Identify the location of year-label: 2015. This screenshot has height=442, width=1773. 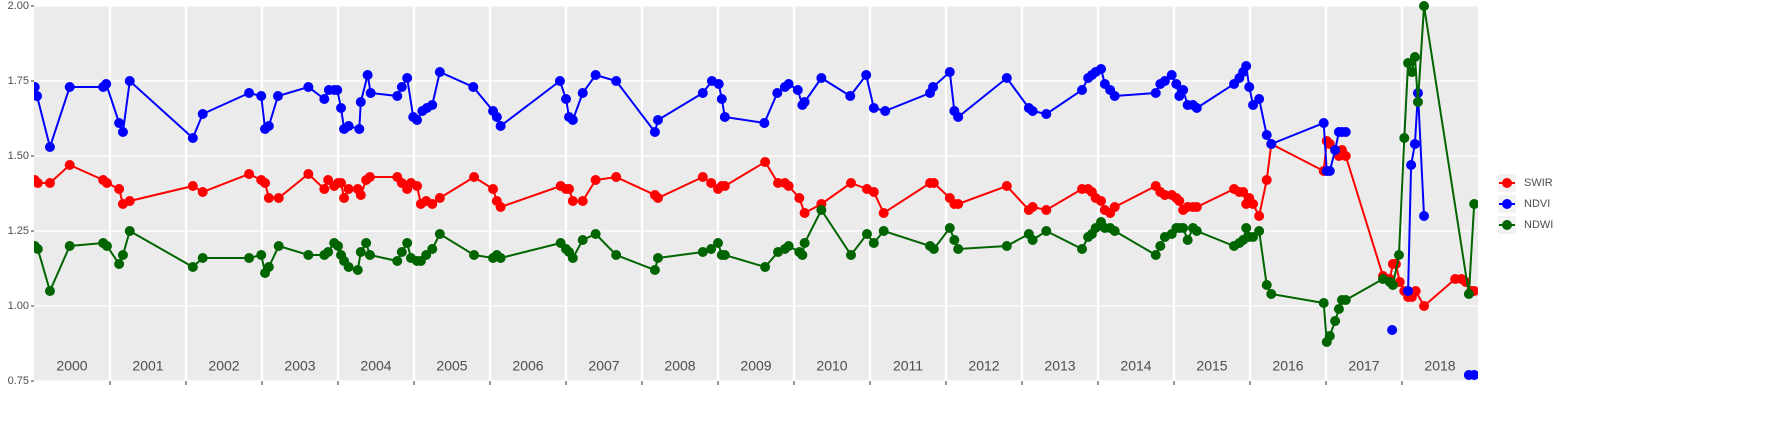
(1211, 366).